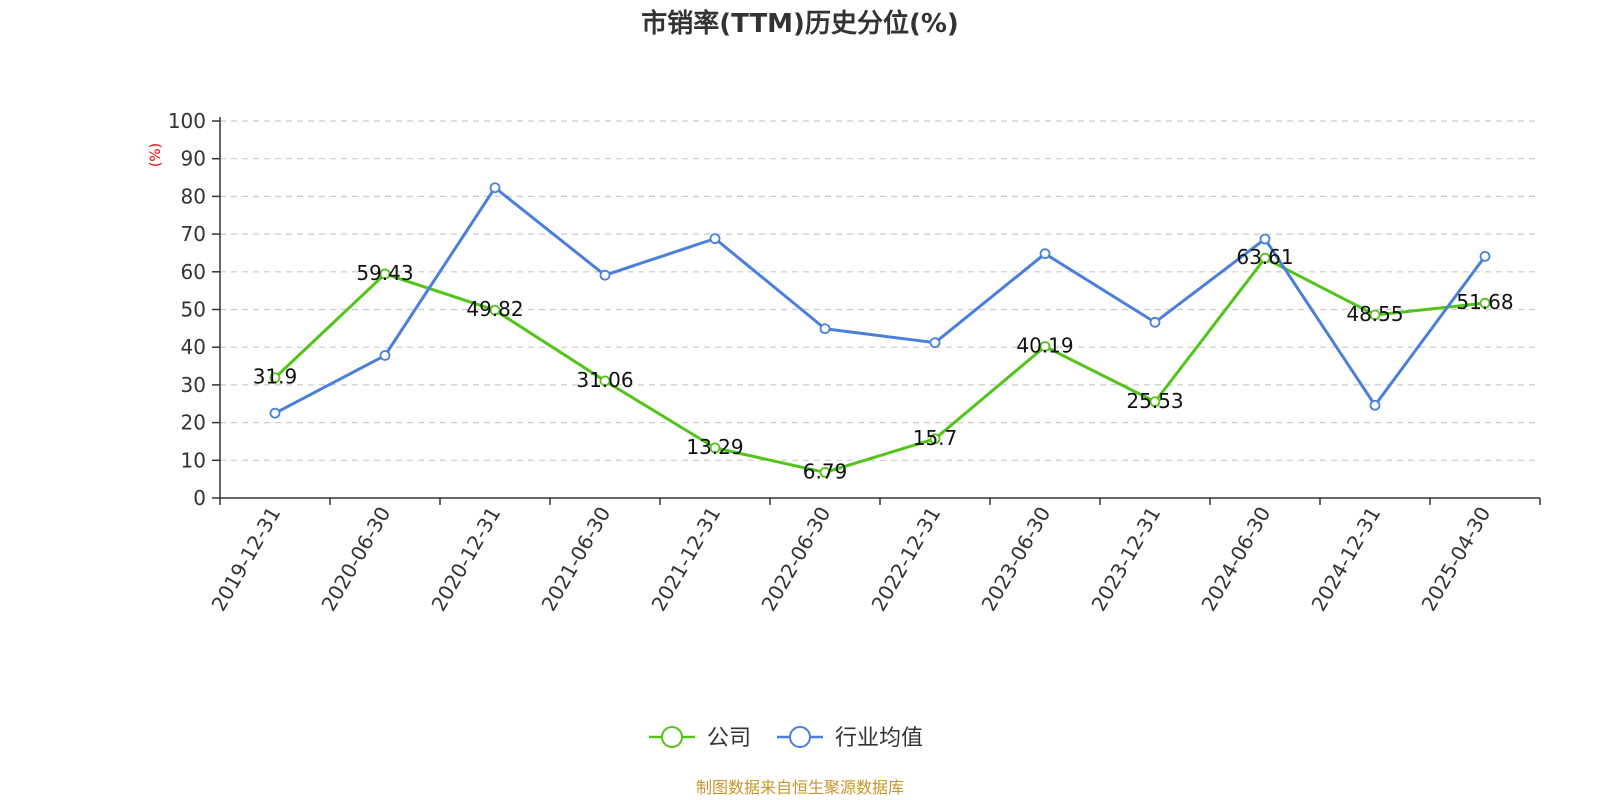 This screenshot has height=800, width=1600. I want to click on y-tick-label: 40, so click(193, 347).